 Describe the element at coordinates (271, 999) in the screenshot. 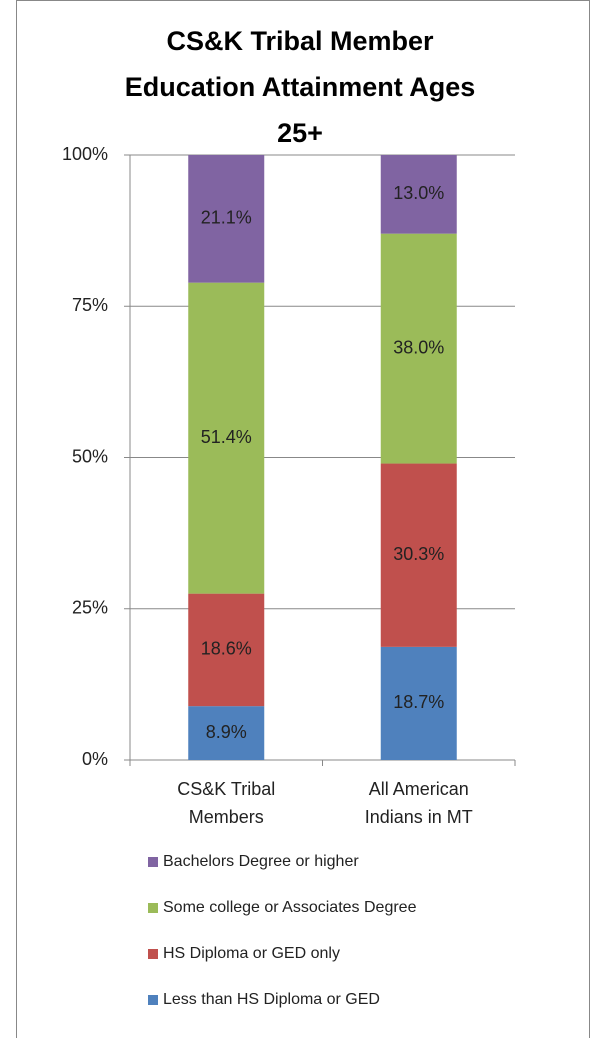

I see `legend-label: Less than HS Diploma or GED` at that location.